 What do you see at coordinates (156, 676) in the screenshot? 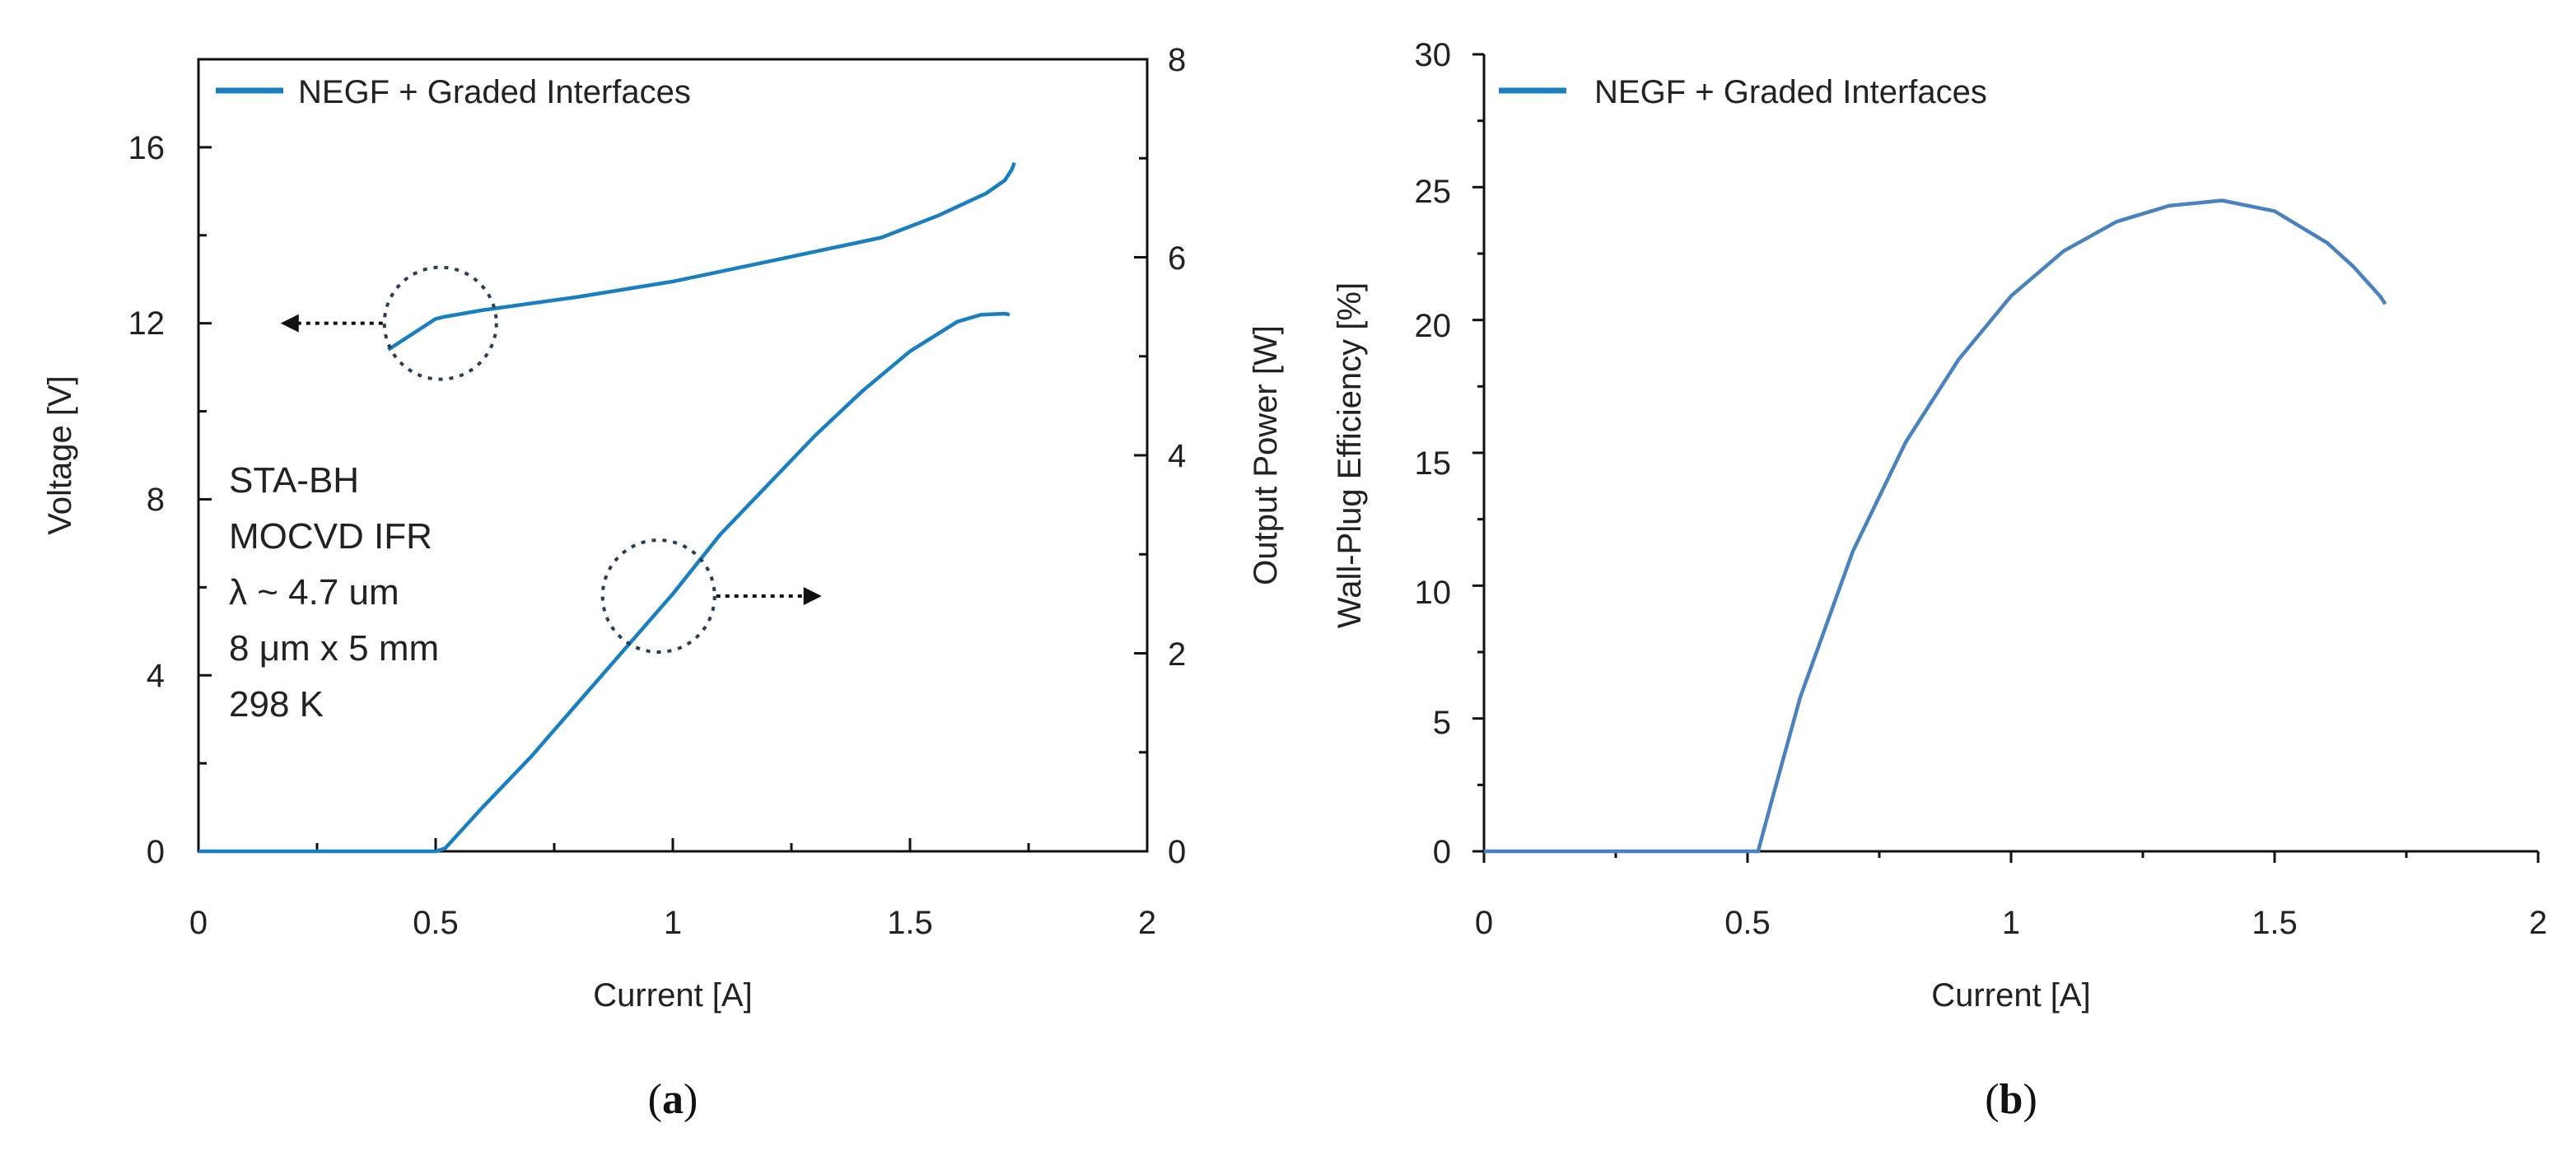
I see `panel-a-y-tick-label: 4` at bounding box center [156, 676].